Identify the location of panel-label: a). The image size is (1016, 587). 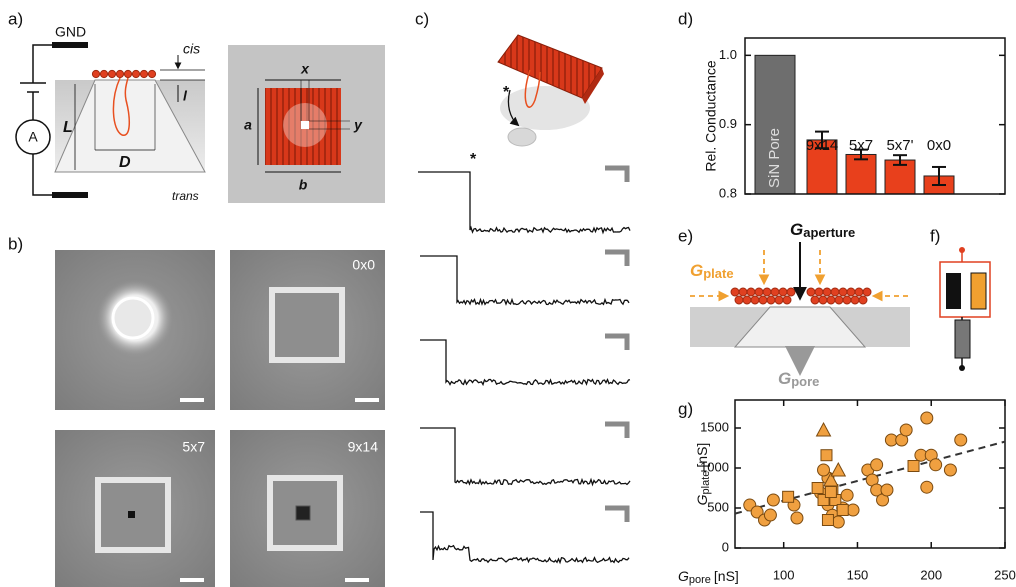
(15, 18).